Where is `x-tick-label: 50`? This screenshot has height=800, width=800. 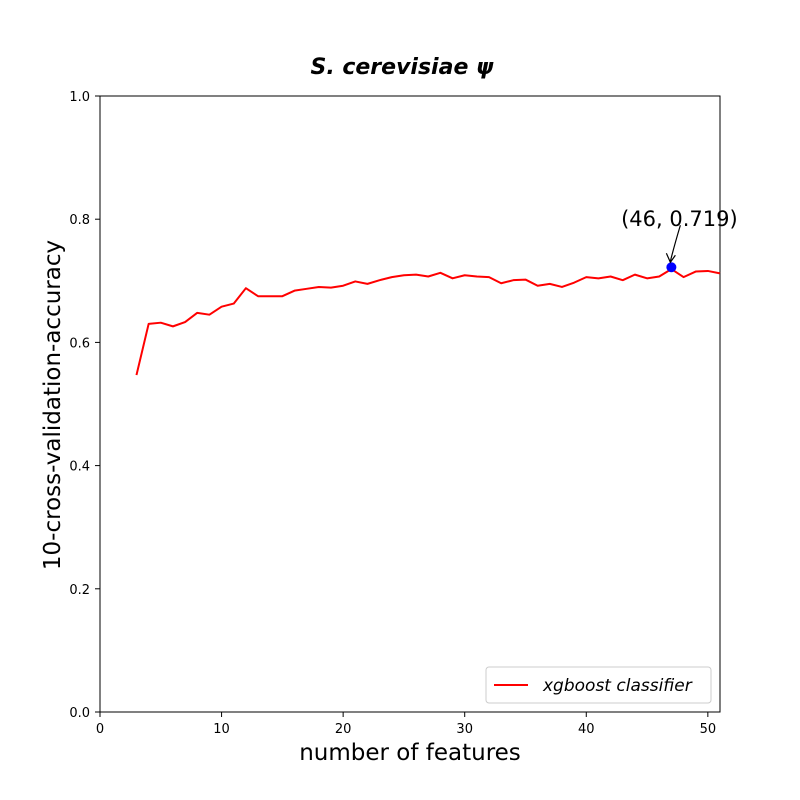 x-tick-label: 50 is located at coordinates (708, 729).